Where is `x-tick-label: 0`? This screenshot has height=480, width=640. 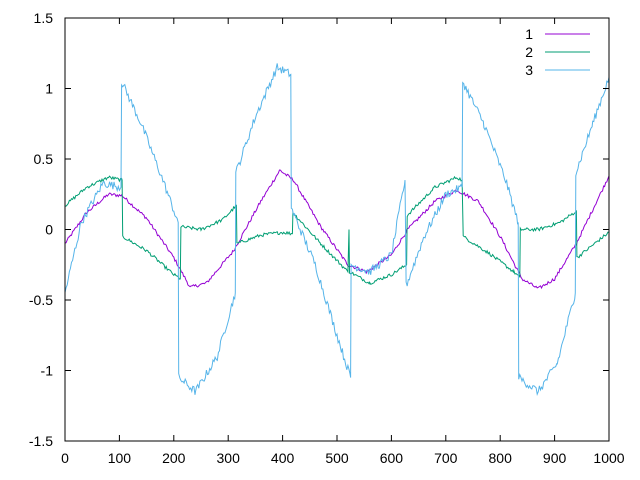 x-tick-label: 0 is located at coordinates (65, 458).